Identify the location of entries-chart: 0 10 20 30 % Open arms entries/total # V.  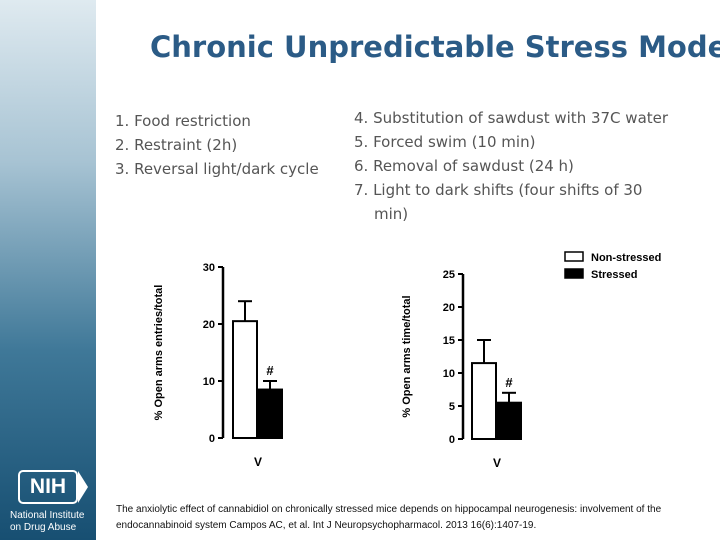
(218, 365).